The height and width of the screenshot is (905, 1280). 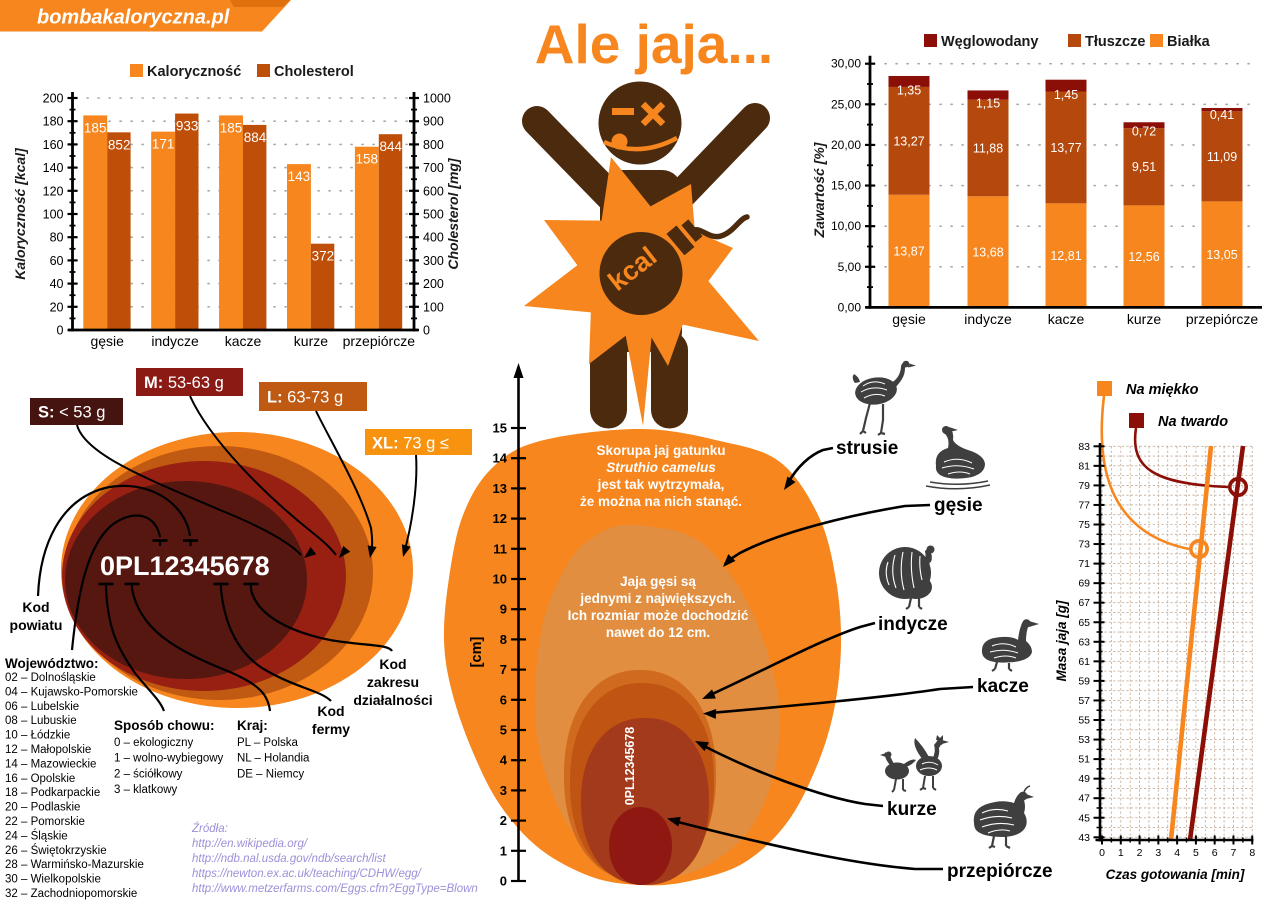 I want to click on svg-text: jest tak wytrzymała,, so click(x=661, y=484).